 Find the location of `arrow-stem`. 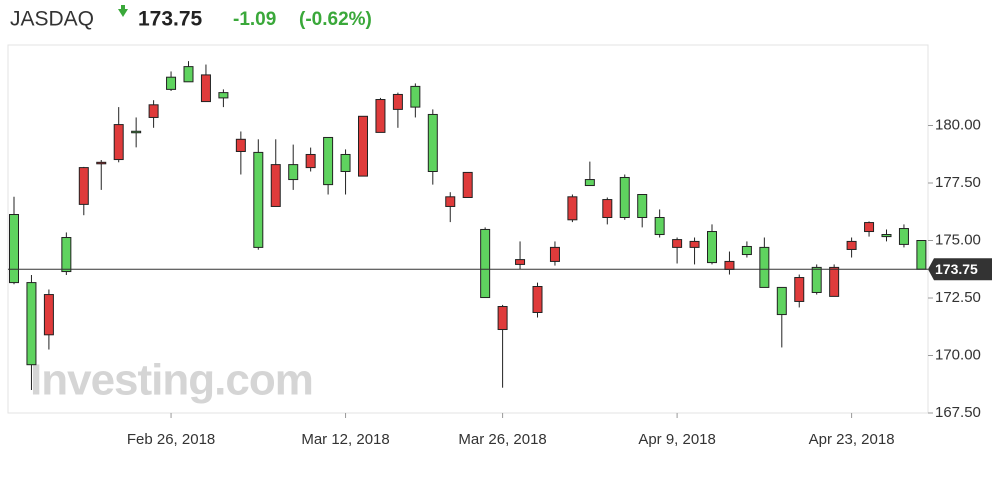

arrow-stem is located at coordinates (123, 7).